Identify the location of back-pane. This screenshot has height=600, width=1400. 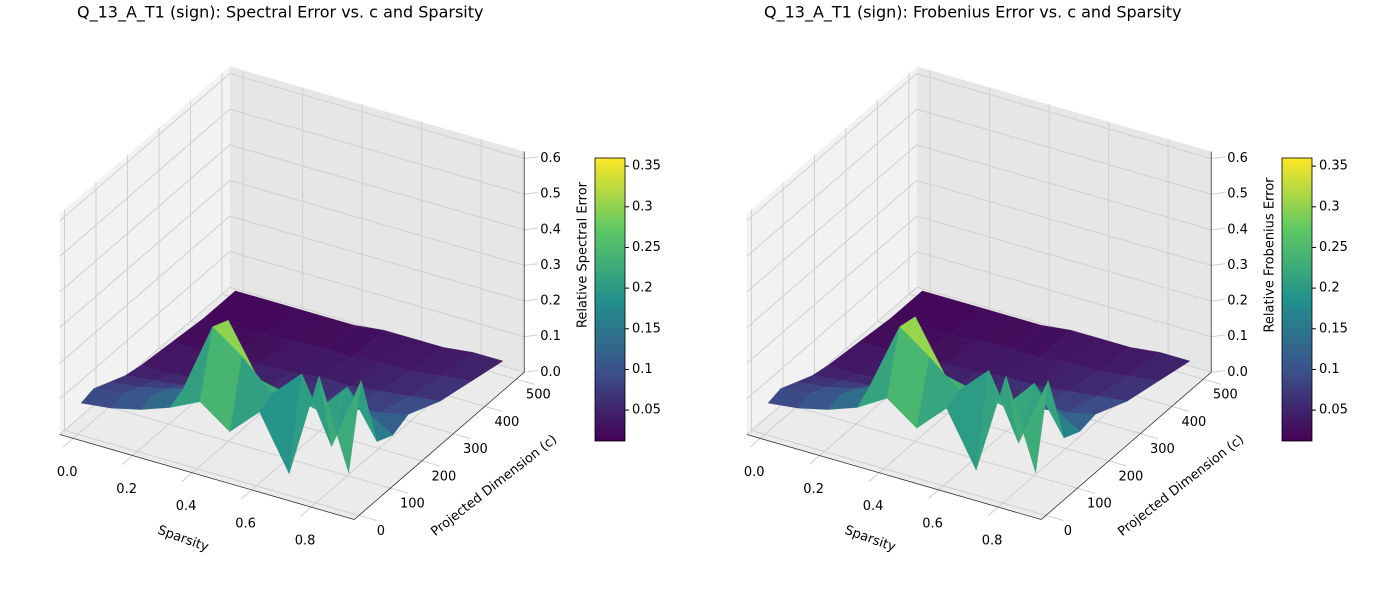
(1064, 219).